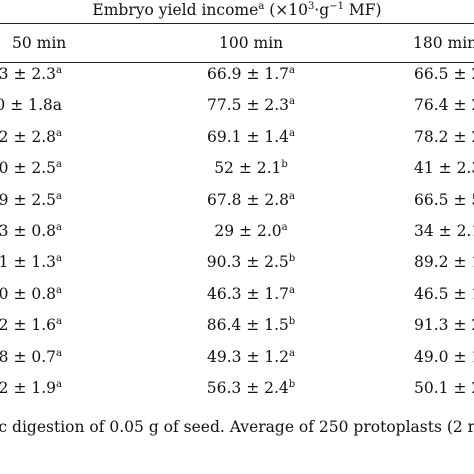 The height and width of the screenshot is (474, 474). I want to click on table-cell: 90.3 ± 2.5b, so click(251, 262).